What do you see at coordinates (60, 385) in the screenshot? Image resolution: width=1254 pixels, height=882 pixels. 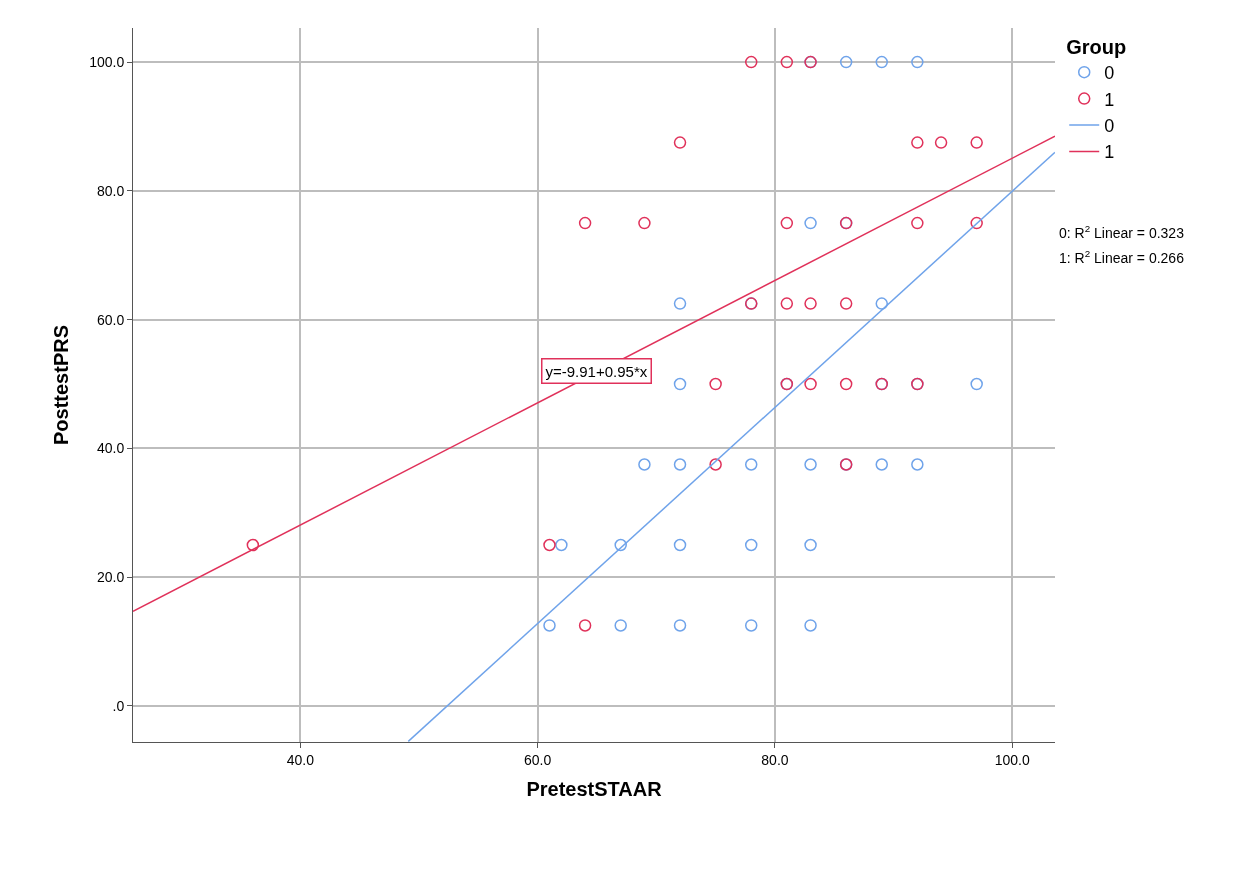 I see `y-axis-title: PosttestPRS` at bounding box center [60, 385].